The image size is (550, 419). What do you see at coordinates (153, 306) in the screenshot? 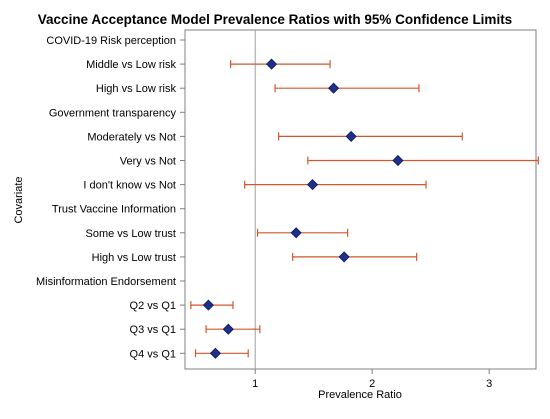
I see `y-tick-label: Q2 vs Q1` at bounding box center [153, 306].